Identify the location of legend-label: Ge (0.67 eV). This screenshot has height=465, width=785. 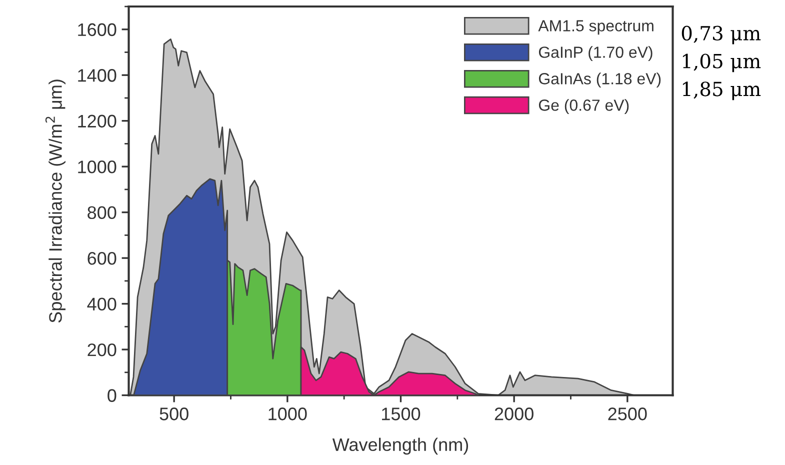
(583, 106).